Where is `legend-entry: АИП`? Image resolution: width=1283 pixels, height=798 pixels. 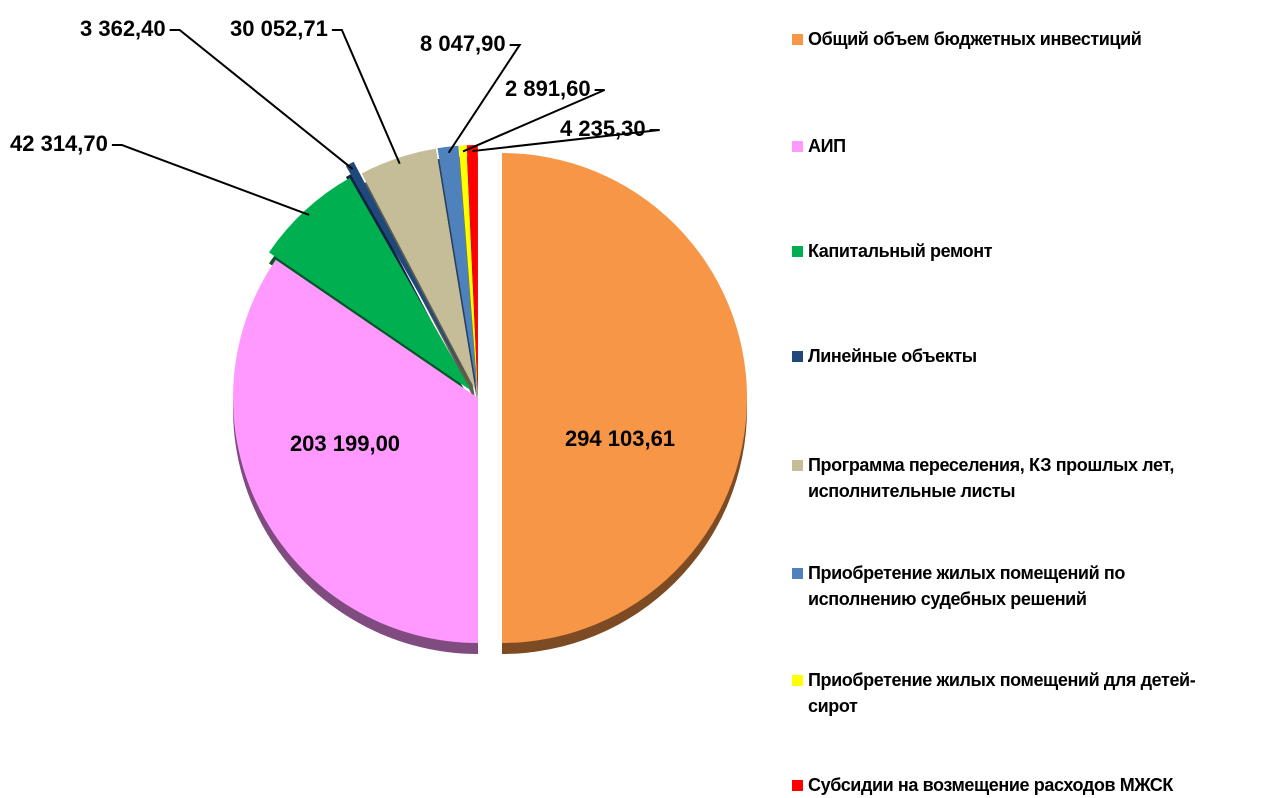
legend-entry: АИП is located at coordinates (1037, 146).